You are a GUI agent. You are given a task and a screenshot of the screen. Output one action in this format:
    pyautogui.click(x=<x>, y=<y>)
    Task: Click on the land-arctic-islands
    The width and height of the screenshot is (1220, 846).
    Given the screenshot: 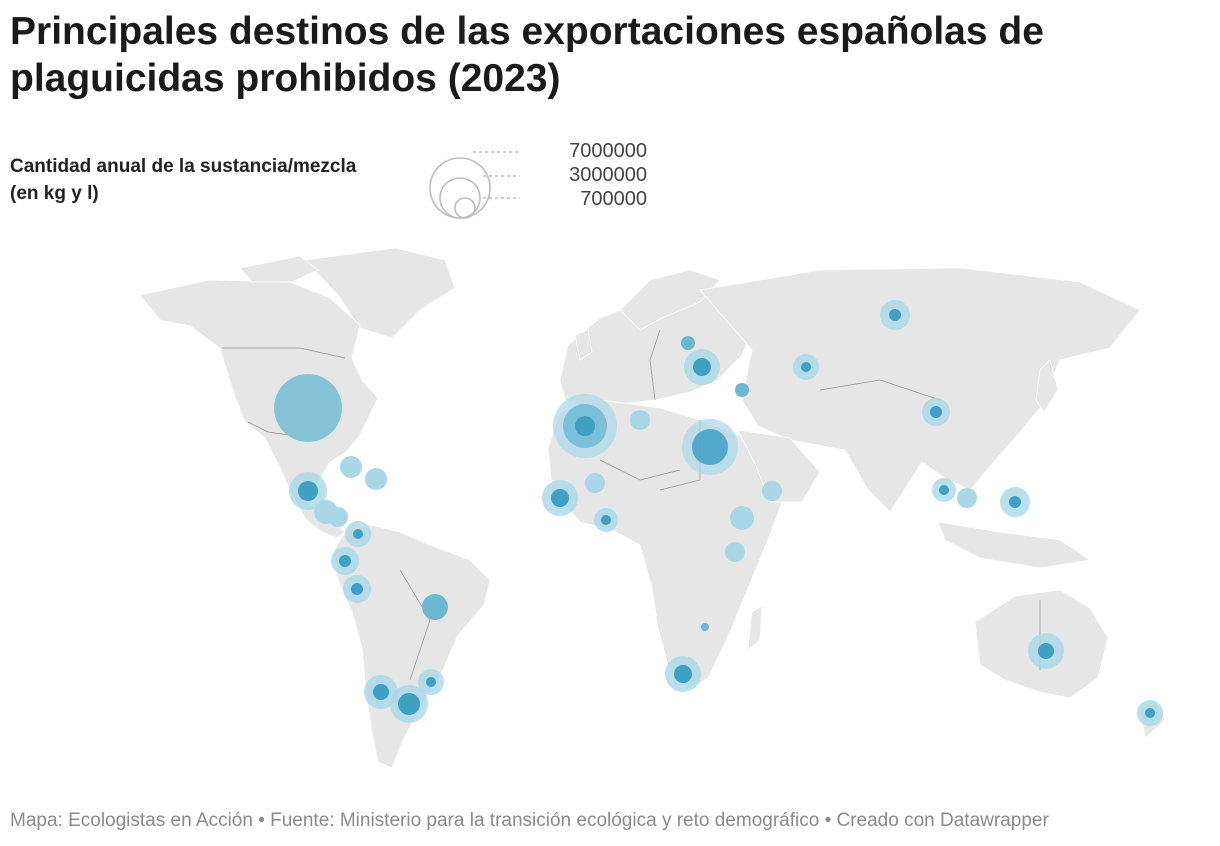 What is the action you would take?
    pyautogui.click(x=279, y=269)
    